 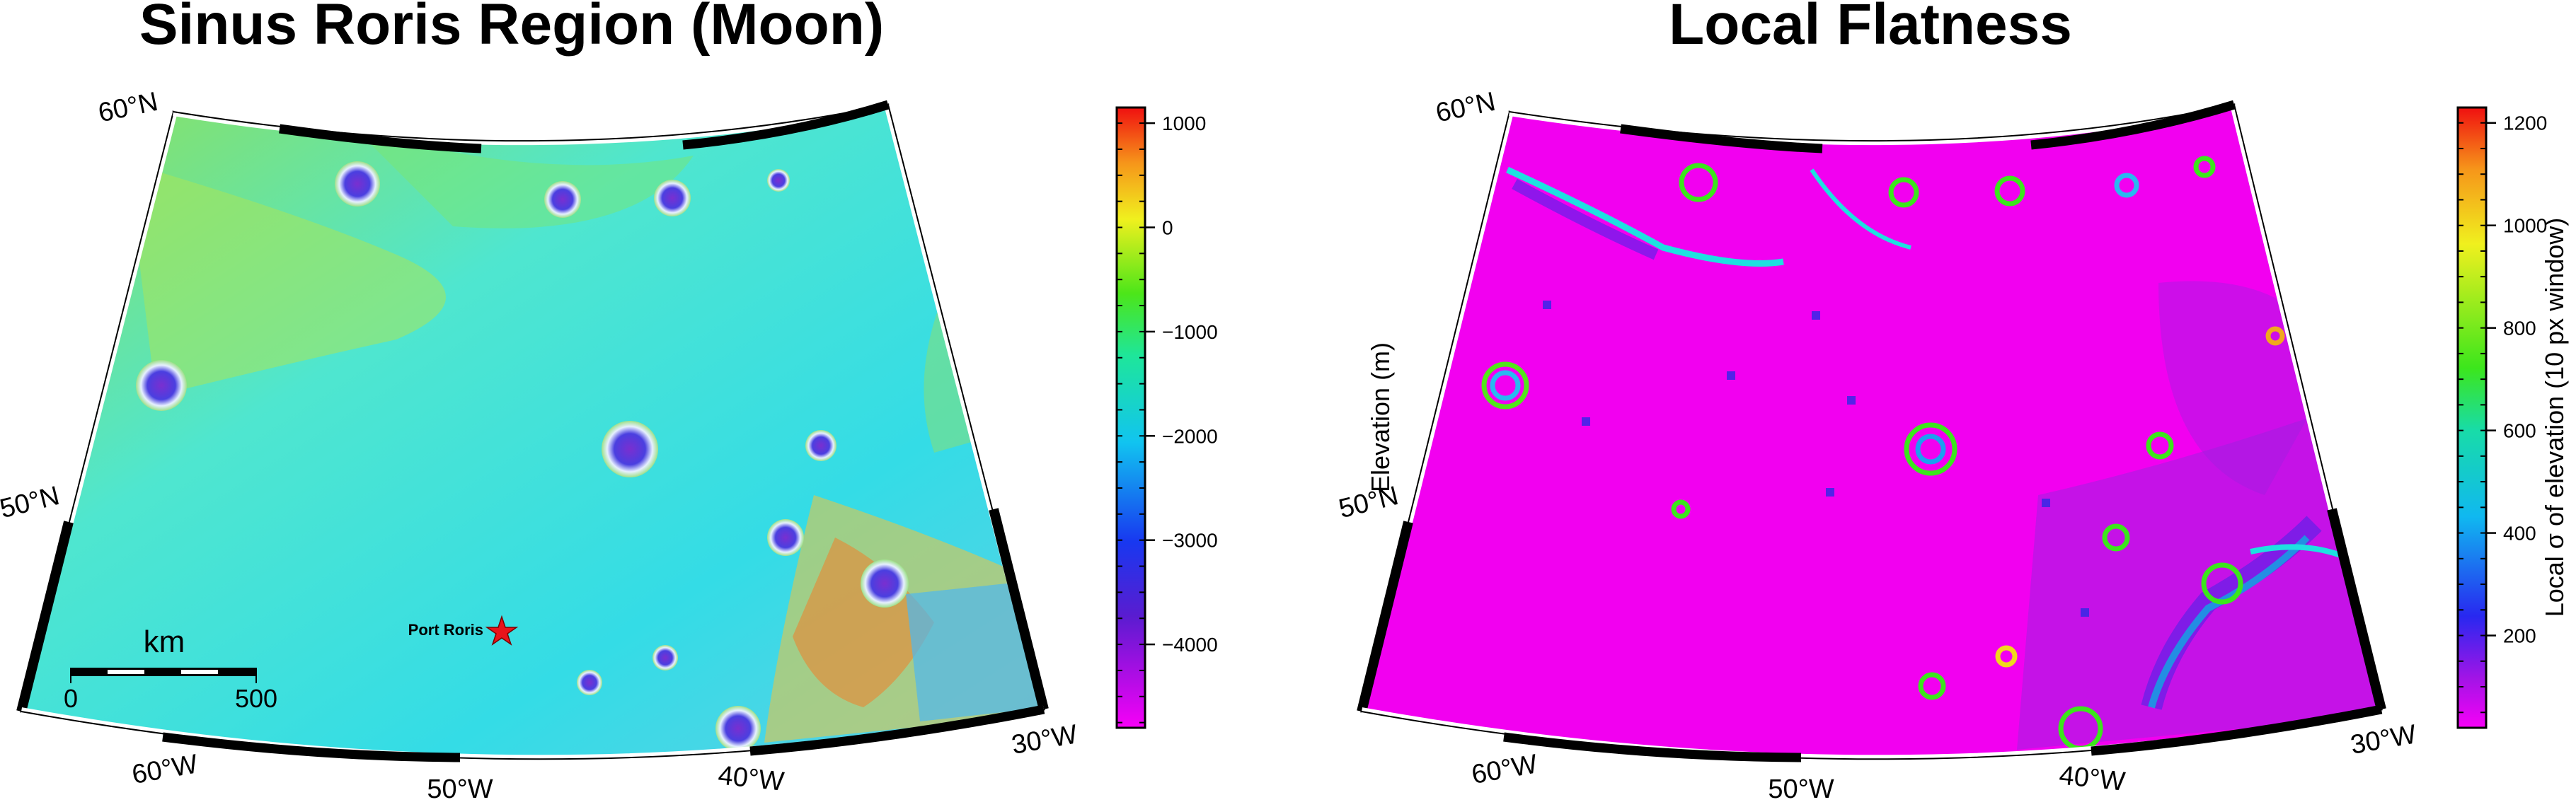 What do you see at coordinates (2519, 431) in the screenshot?
I see `colorbar-tick-label: 600` at bounding box center [2519, 431].